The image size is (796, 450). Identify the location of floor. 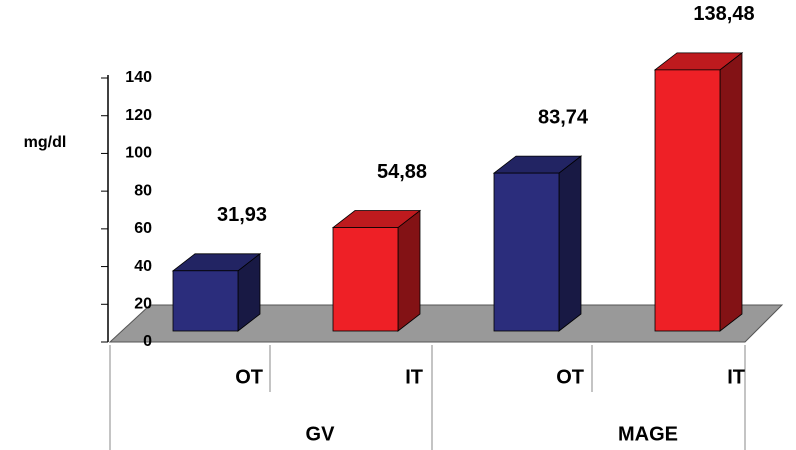
(446, 323).